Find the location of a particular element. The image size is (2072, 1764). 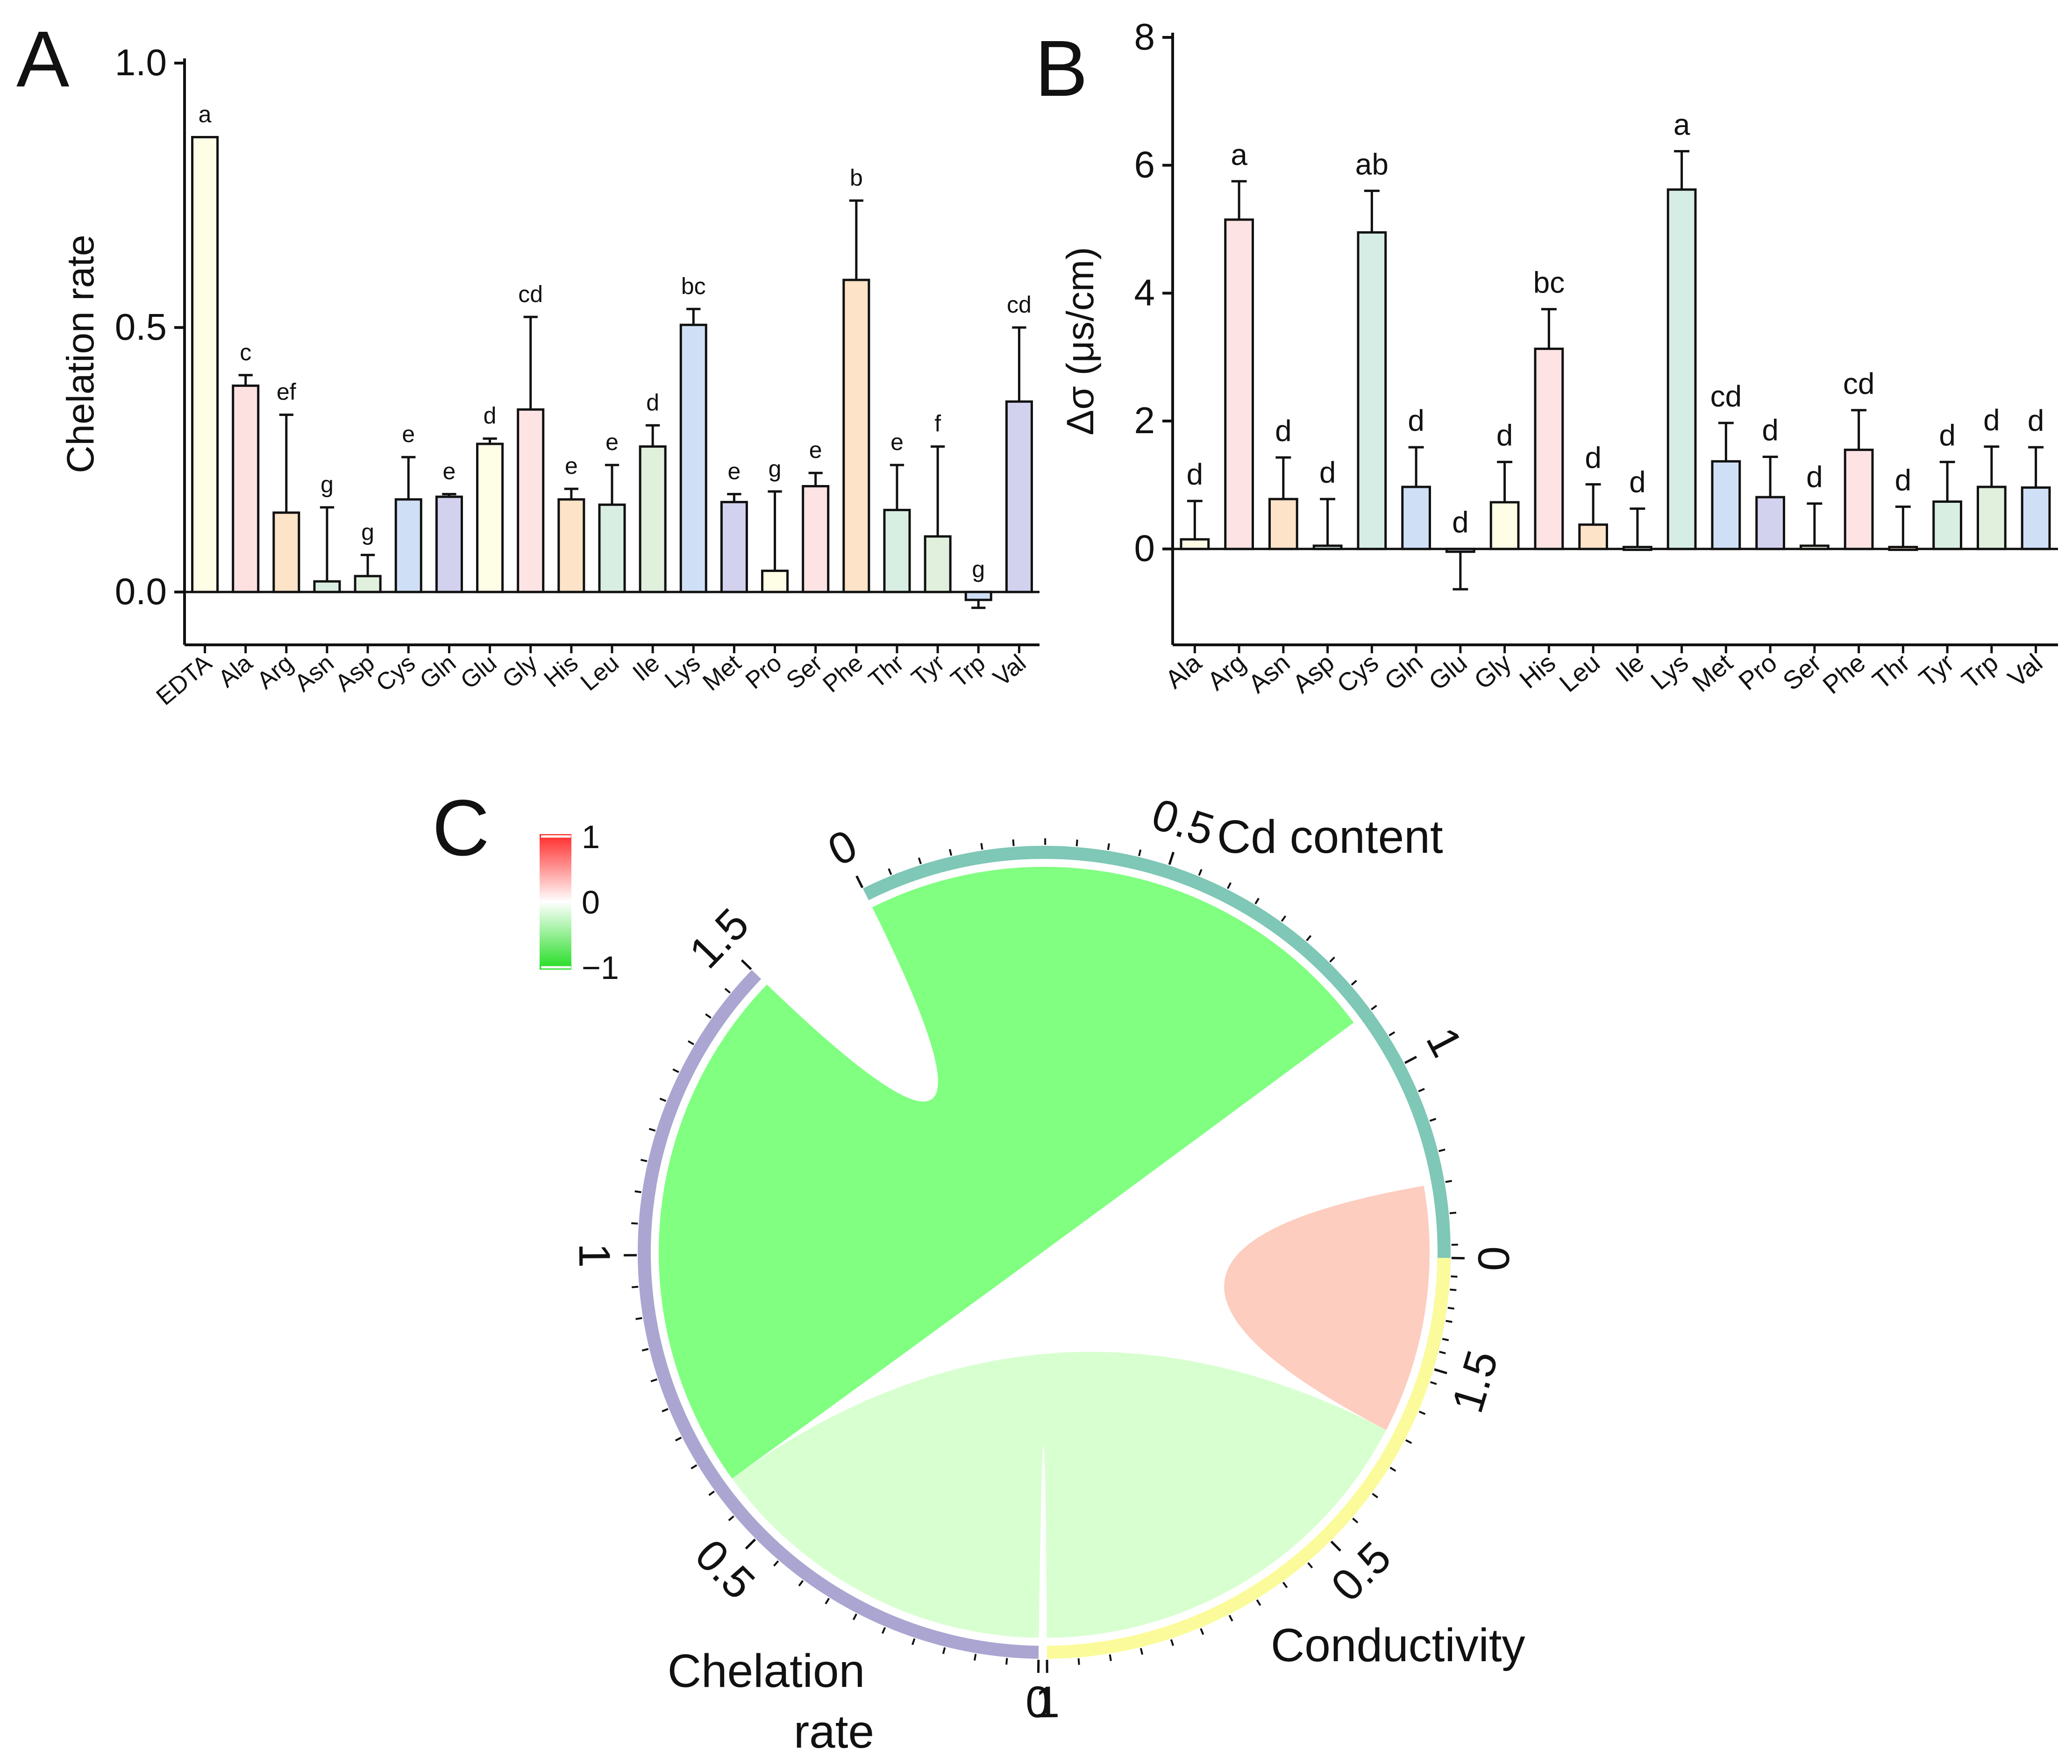

x-tick-label: Glu is located at coordinates (479, 672).